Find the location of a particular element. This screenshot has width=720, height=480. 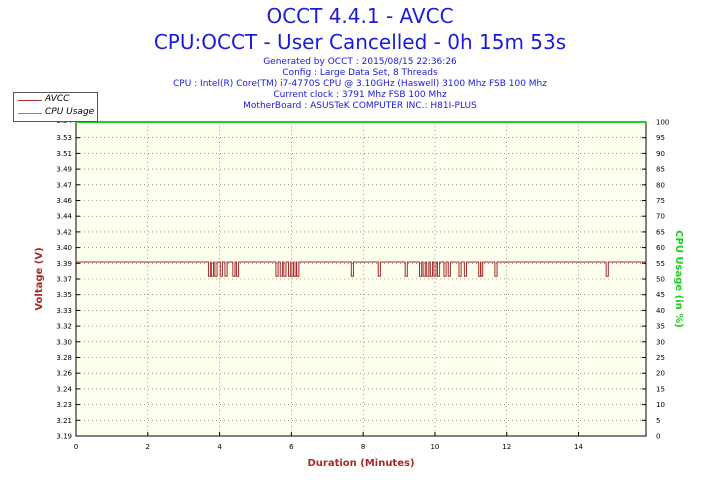

y-tick-label: 3.33 is located at coordinates (64, 311).